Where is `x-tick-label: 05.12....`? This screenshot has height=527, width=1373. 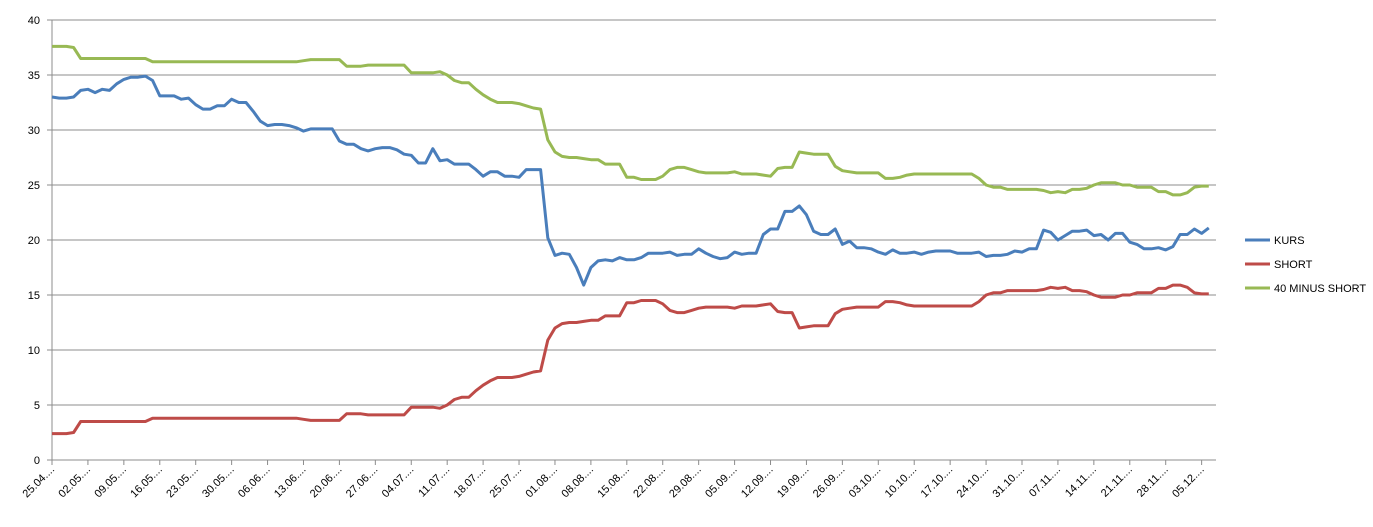 x-tick-label: 05.12.... is located at coordinates (1188, 482).